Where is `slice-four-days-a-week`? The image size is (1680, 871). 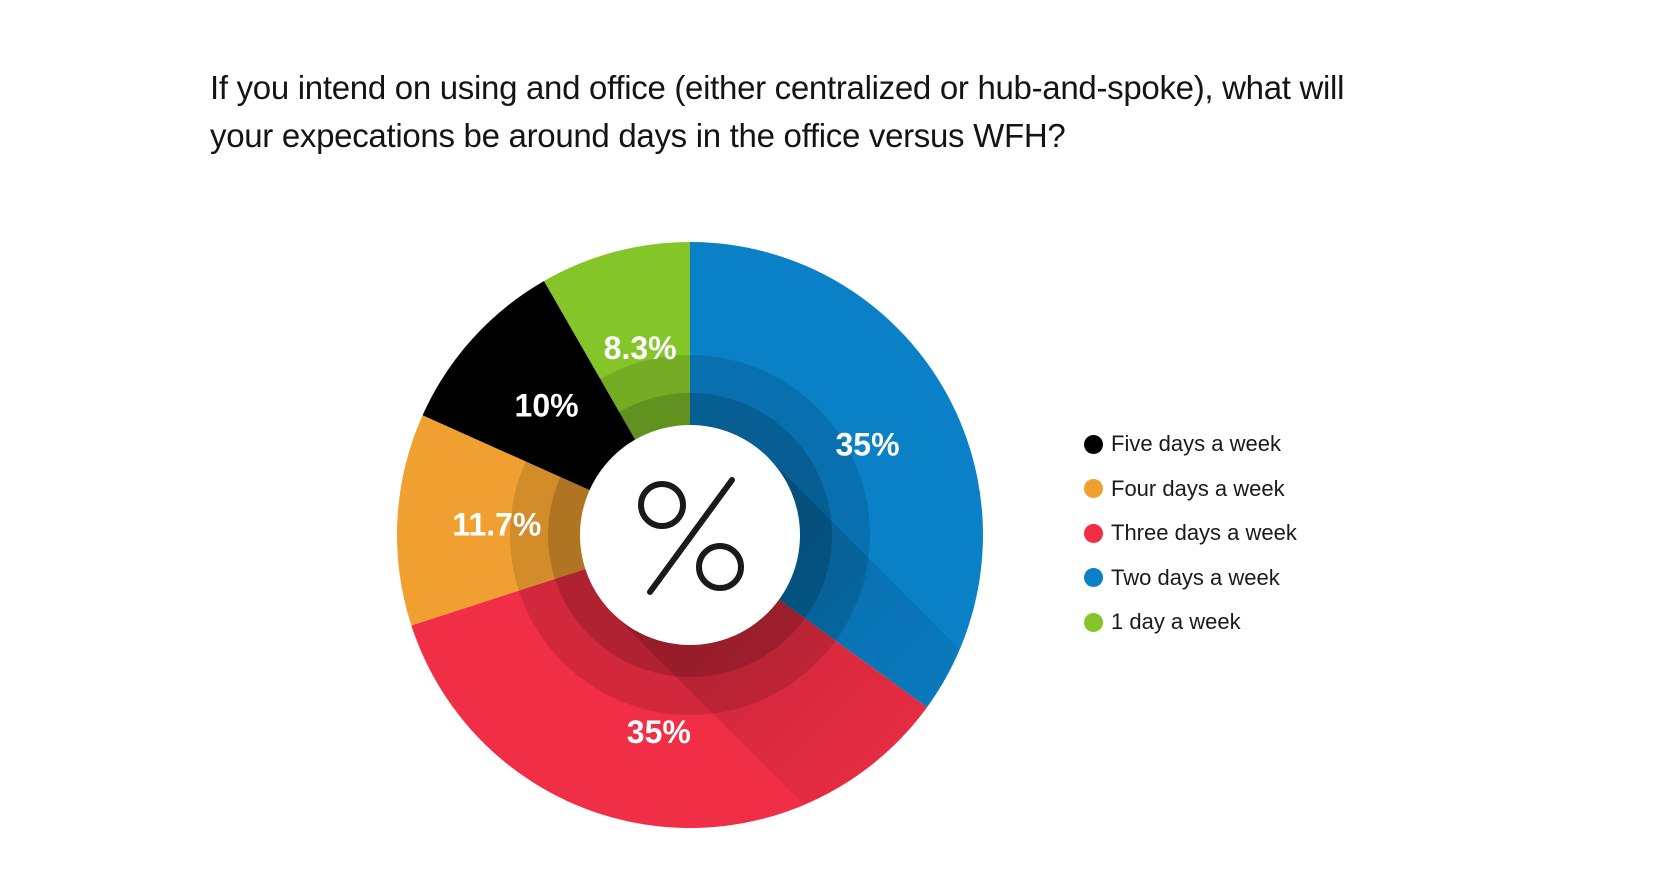 slice-four-days-a-week is located at coordinates (543, 520).